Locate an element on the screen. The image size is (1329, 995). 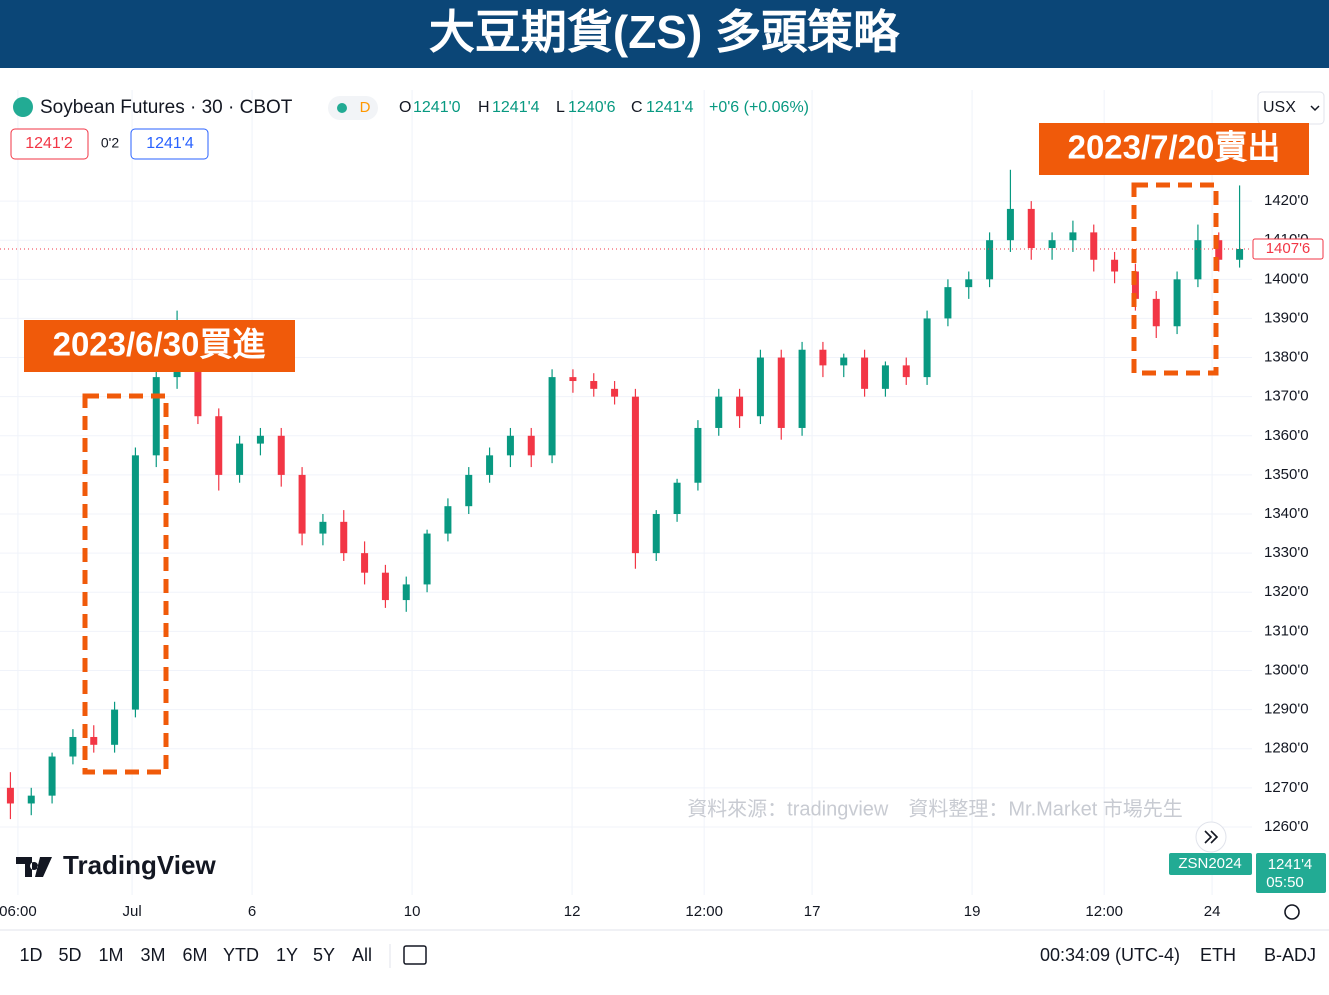
range-button: 6M is located at coordinates (194, 955).